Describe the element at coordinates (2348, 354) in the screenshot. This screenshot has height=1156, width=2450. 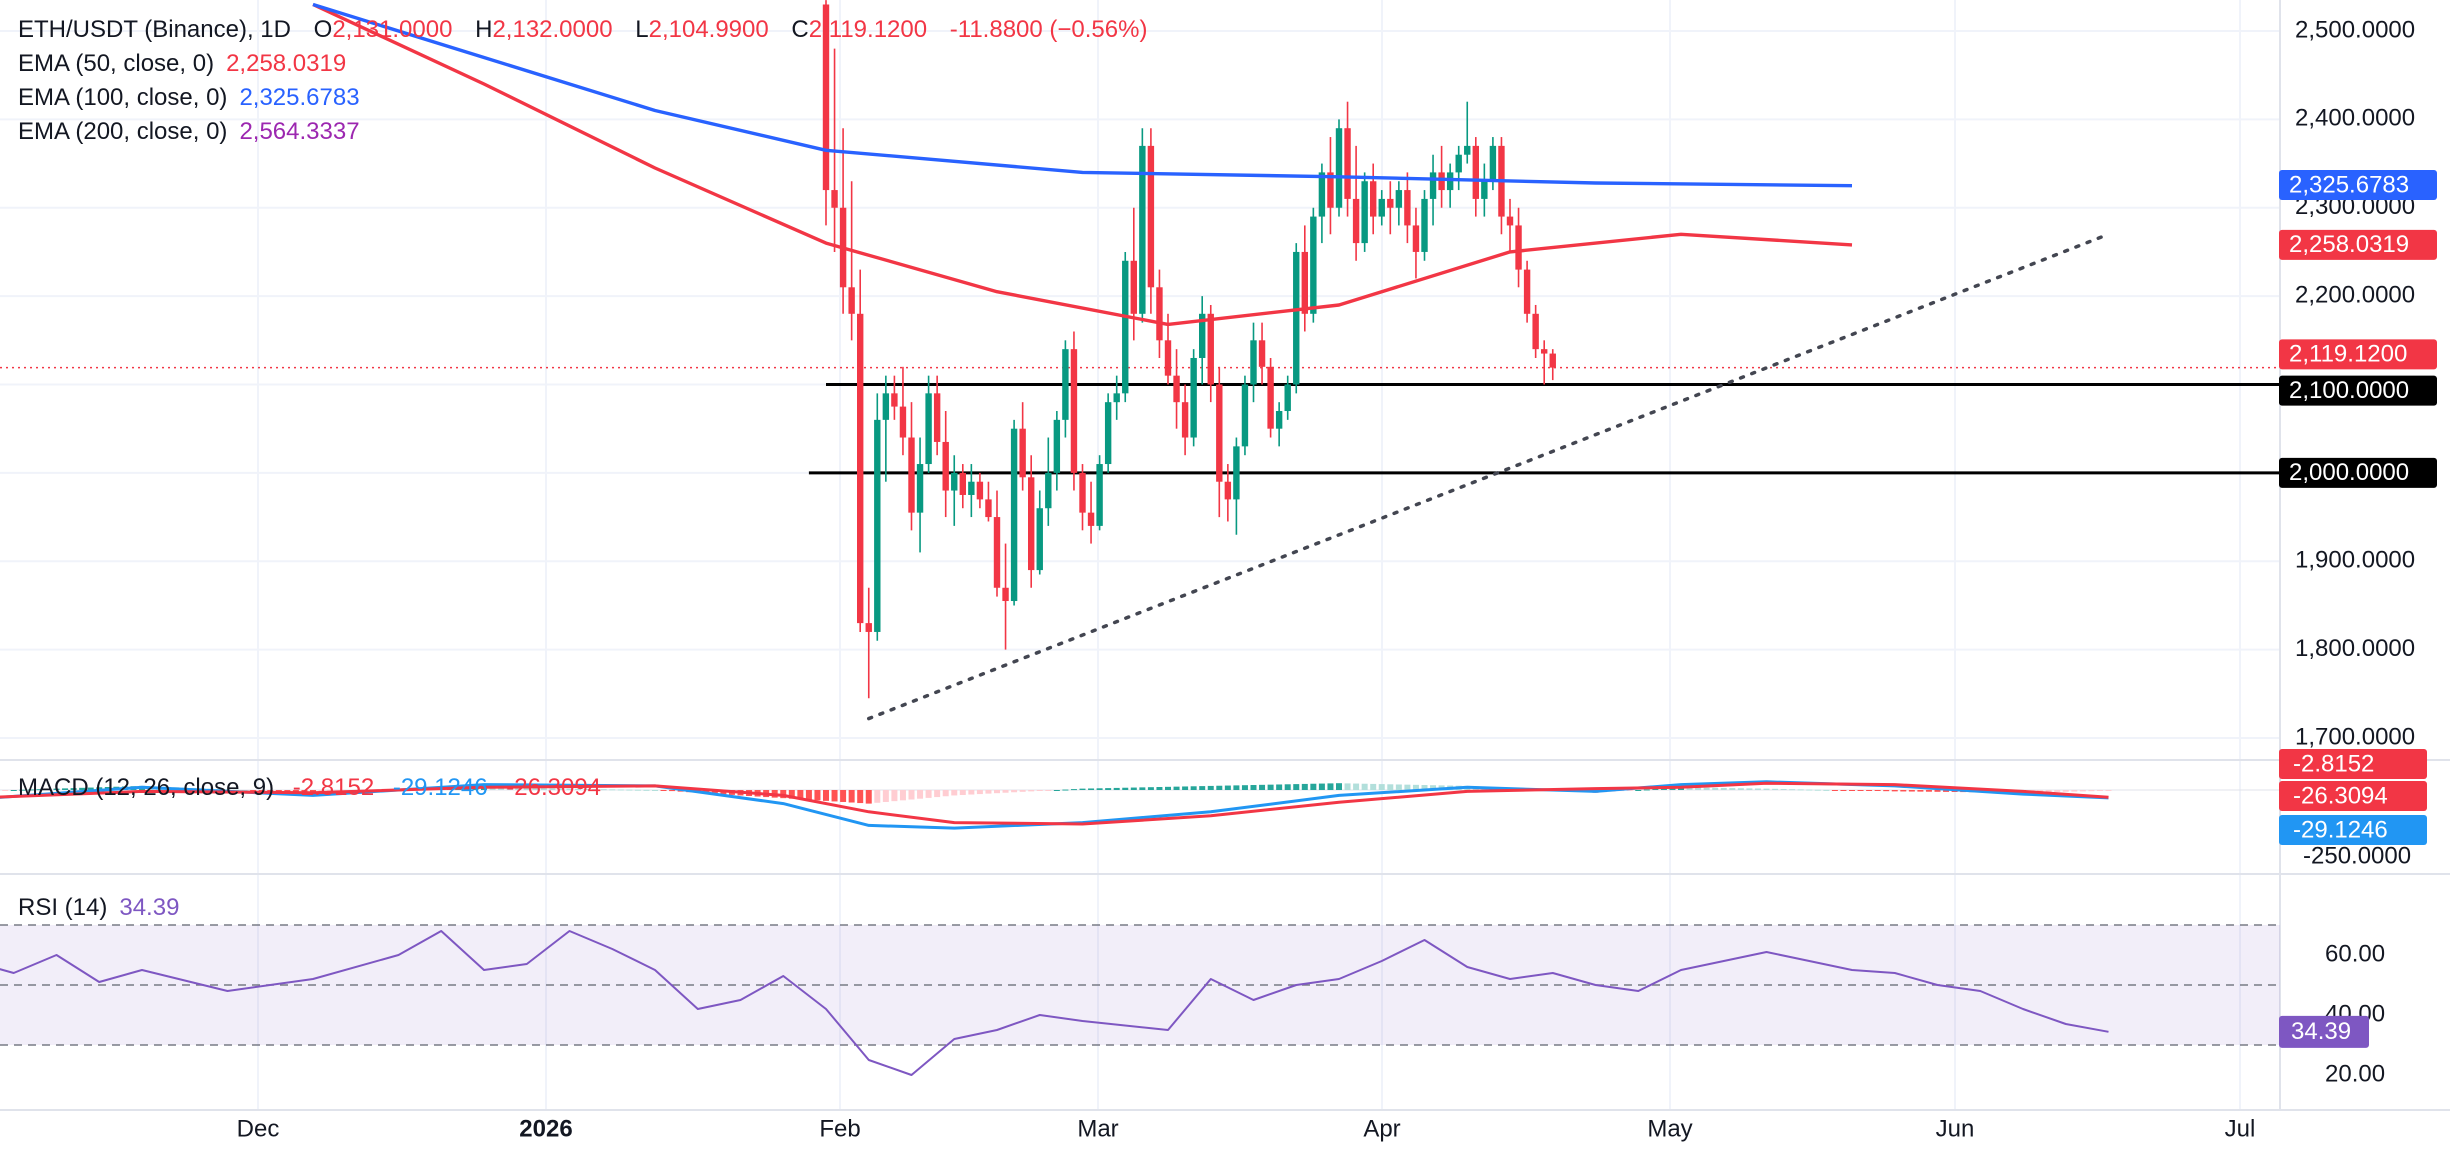
I see `last-price-badge: 2,119.1200` at that location.